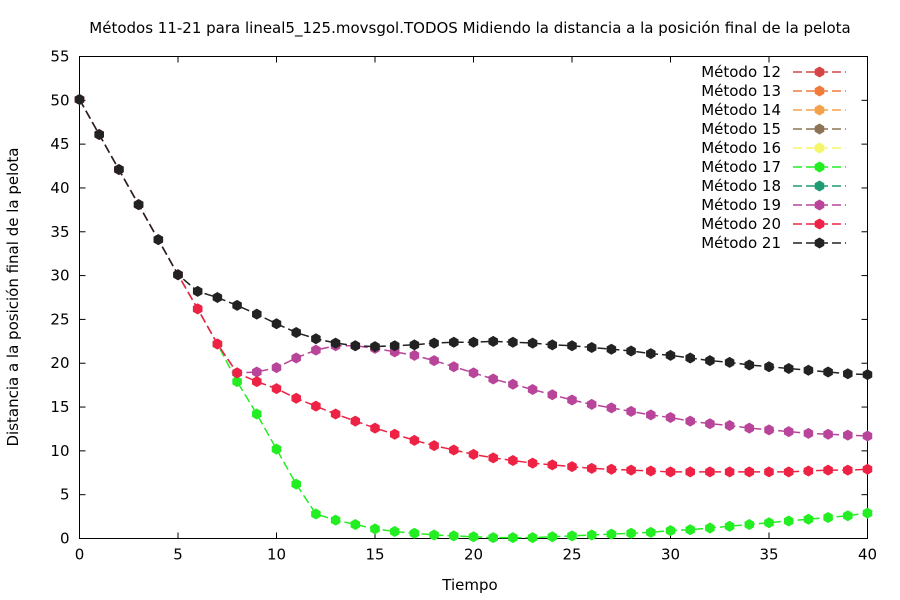 Image resolution: width=900 pixels, height=600 pixels. What do you see at coordinates (59, 407) in the screenshot?
I see `y-tick-label: 15` at bounding box center [59, 407].